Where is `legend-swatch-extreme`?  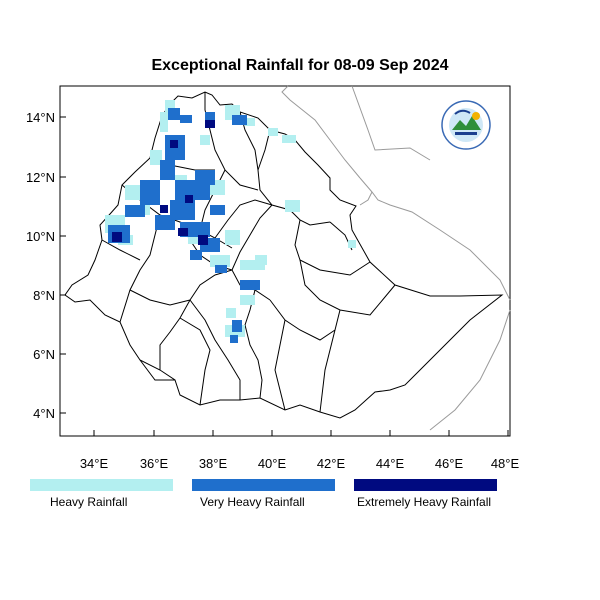 legend-swatch-extreme is located at coordinates (425, 485).